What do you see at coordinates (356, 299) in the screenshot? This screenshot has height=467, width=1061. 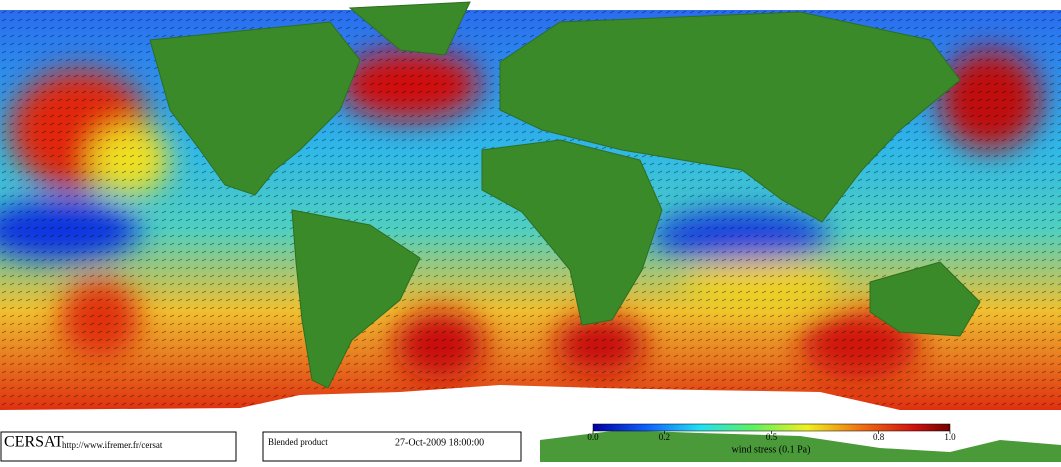 I see `south-america` at bounding box center [356, 299].